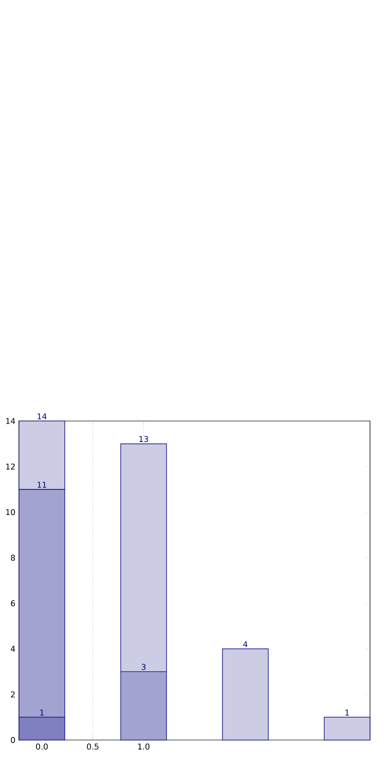 Image resolution: width=390 pixels, height=780 pixels. I want to click on annotation: 11, so click(42, 485).